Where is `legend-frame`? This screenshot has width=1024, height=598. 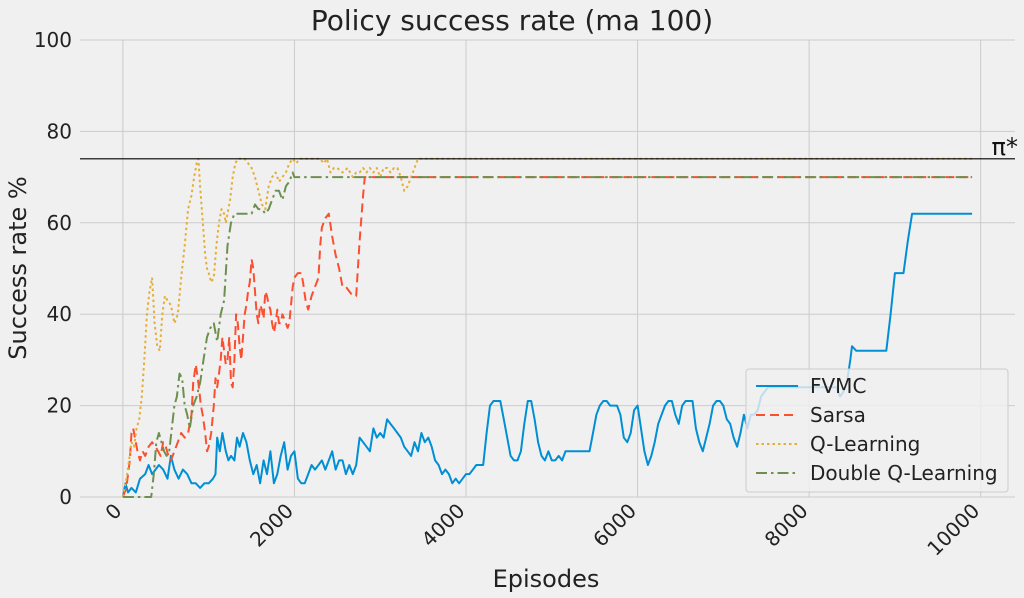
legend-frame is located at coordinates (877, 430).